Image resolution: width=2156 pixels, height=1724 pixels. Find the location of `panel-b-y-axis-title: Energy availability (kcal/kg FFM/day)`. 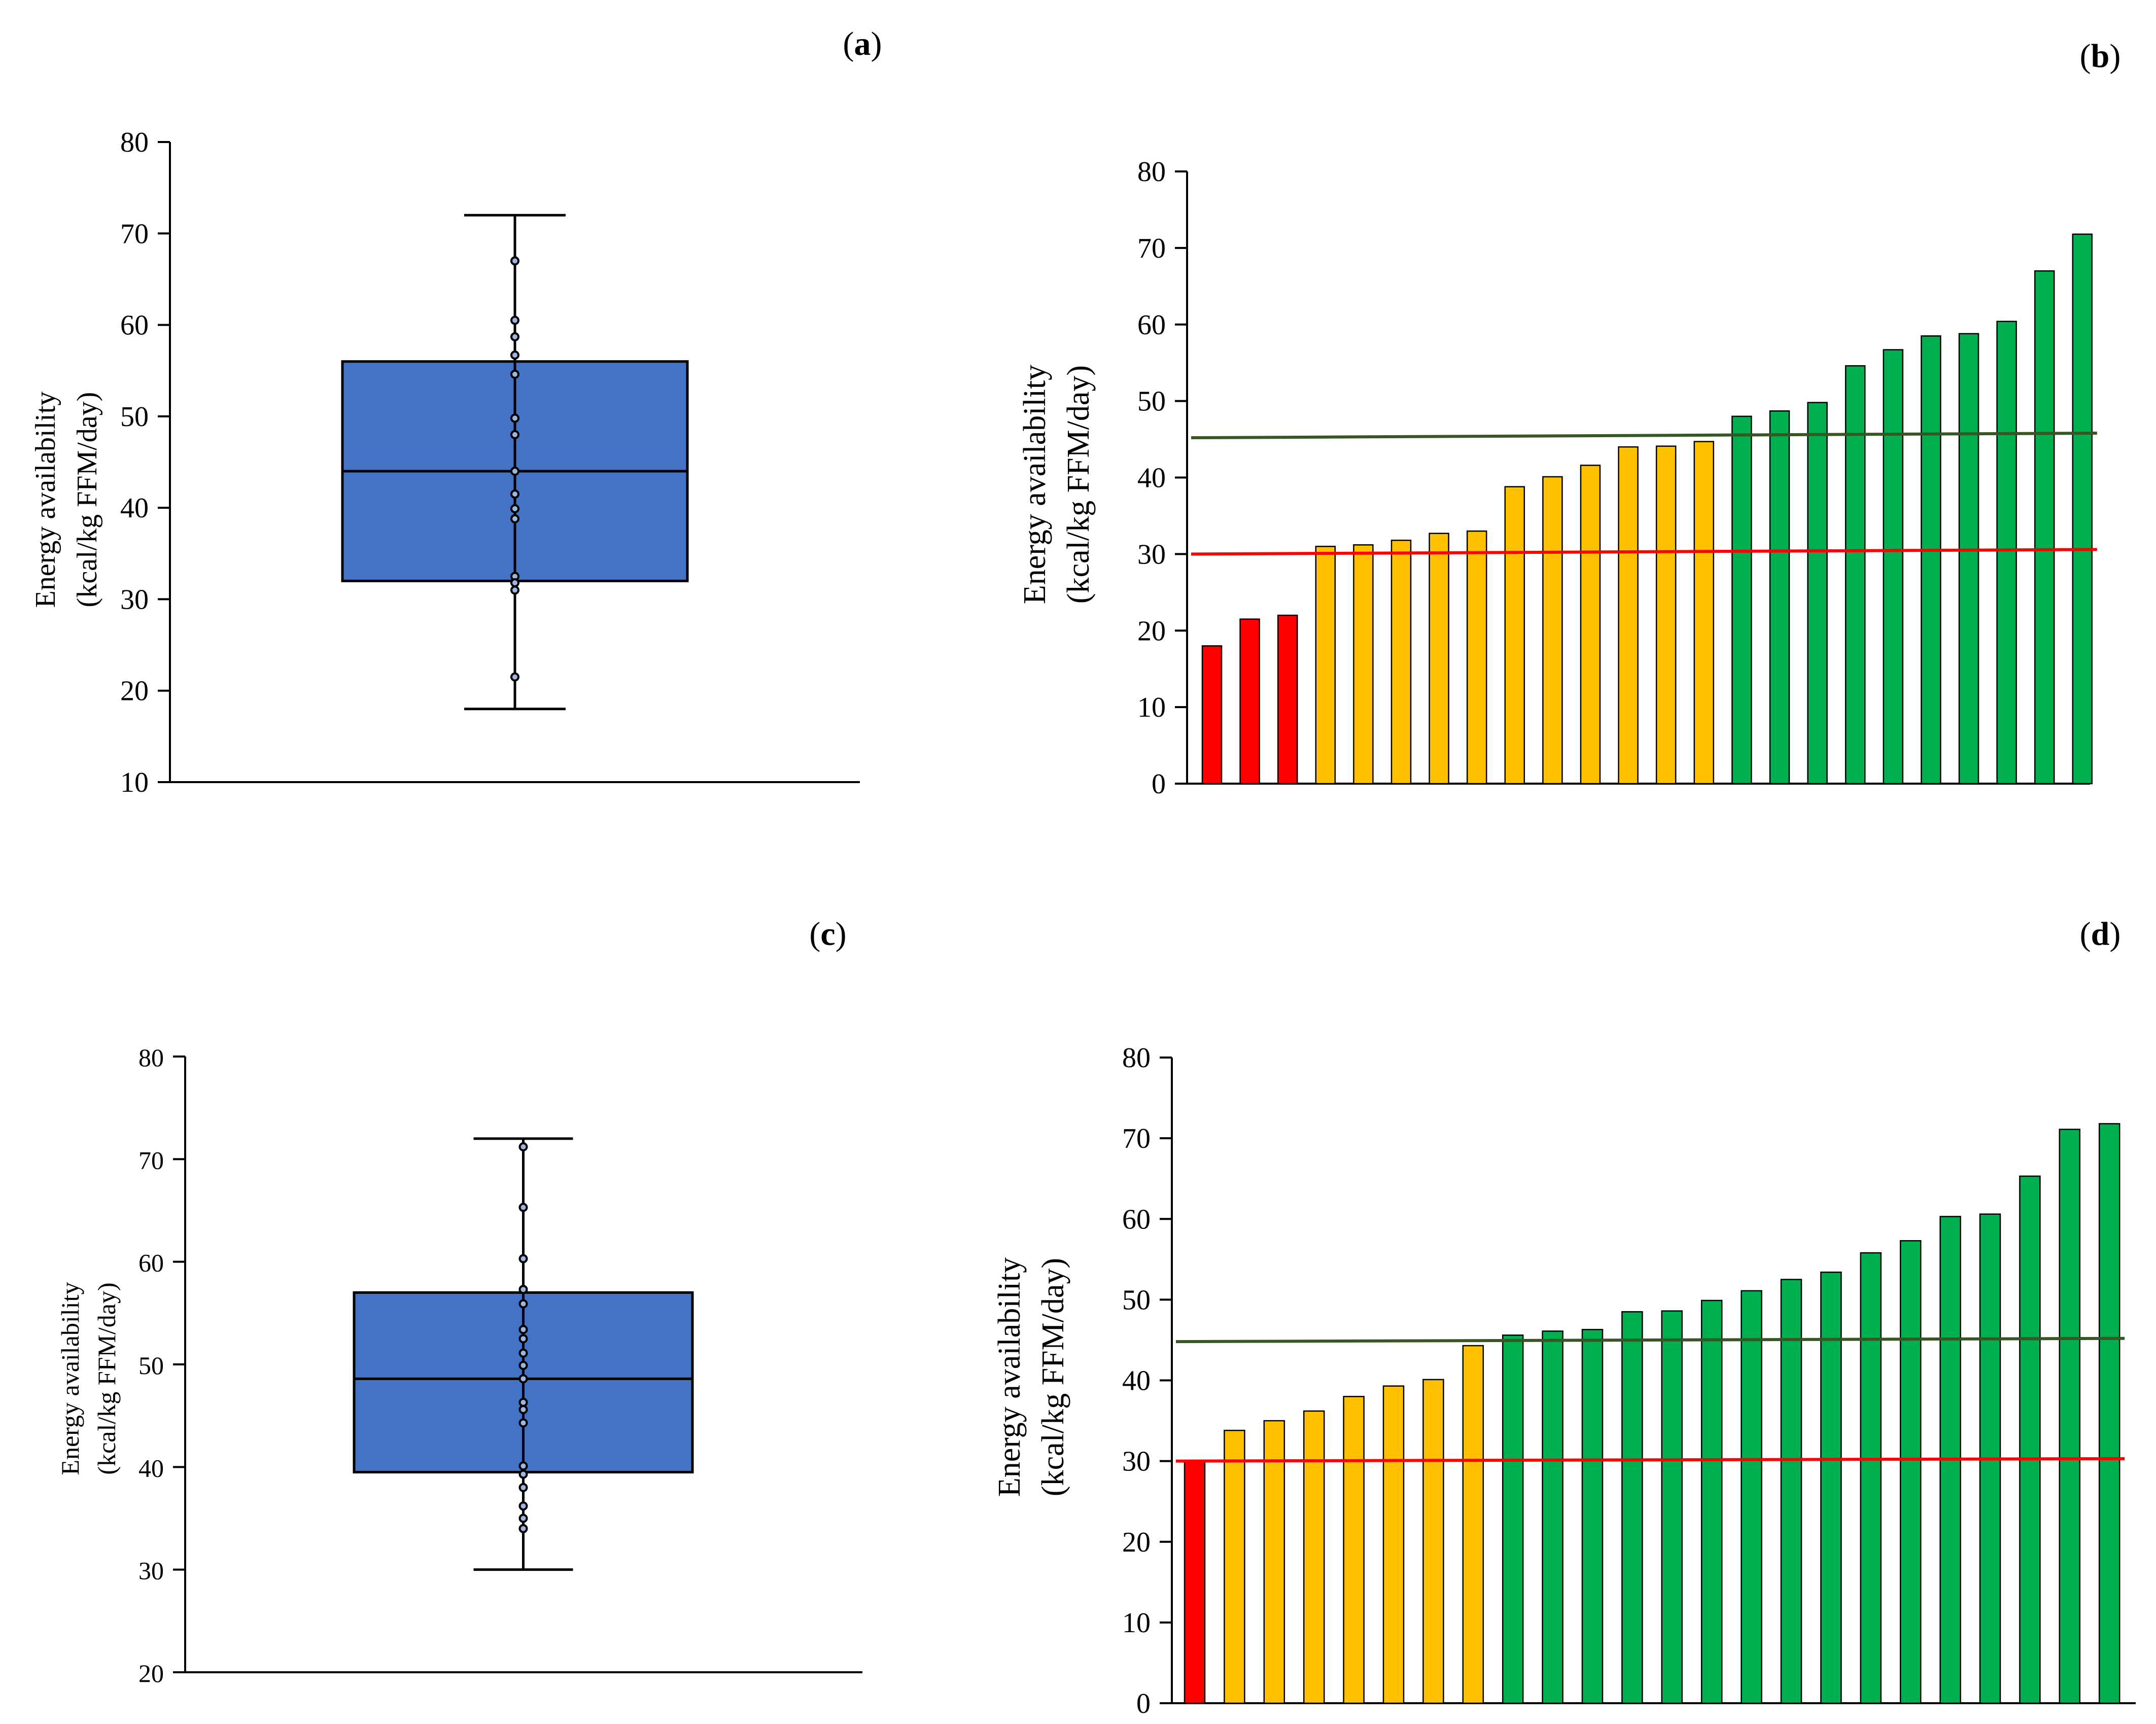

panel-b-y-axis-title: Energy availability (kcal/kg FFM/day) is located at coordinates (1057, 484).